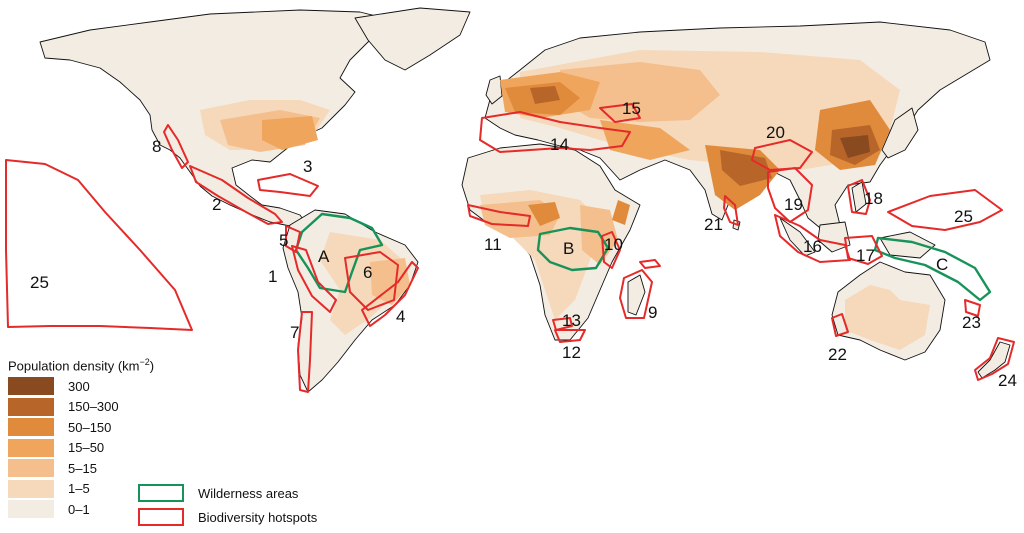 Image resolution: width=1024 pixels, height=533 pixels. What do you see at coordinates (79, 488) in the screenshot?
I see `density-label: 1–5` at bounding box center [79, 488].